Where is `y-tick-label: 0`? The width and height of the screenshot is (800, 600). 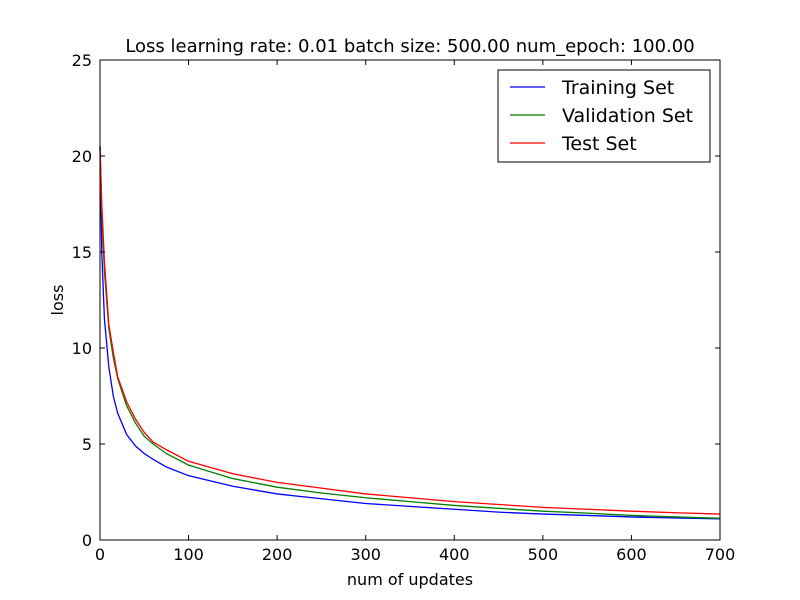
y-tick-label: 0 is located at coordinates (87, 540).